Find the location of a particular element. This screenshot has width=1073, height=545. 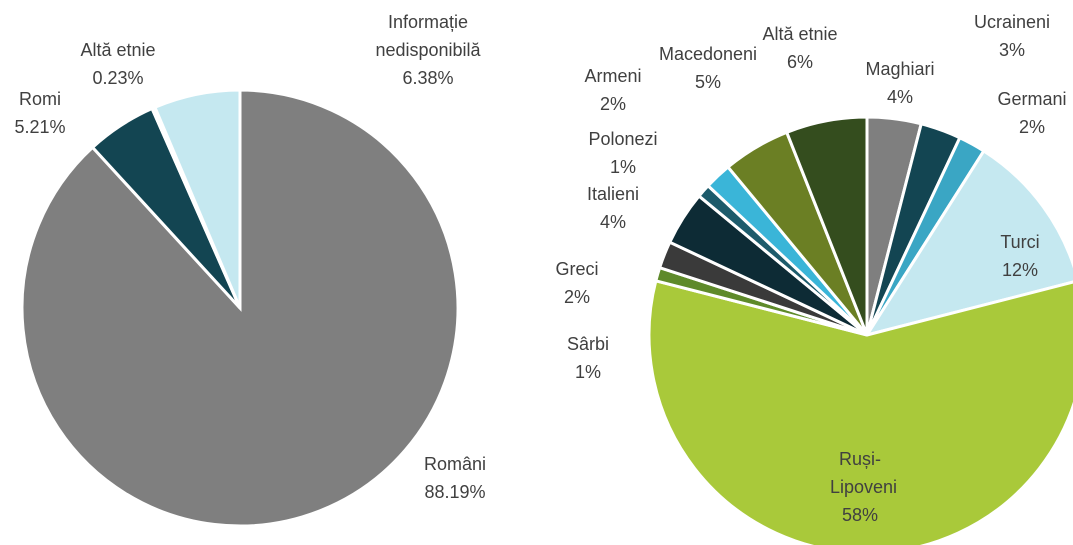

slice-name: Români is located at coordinates (455, 464).